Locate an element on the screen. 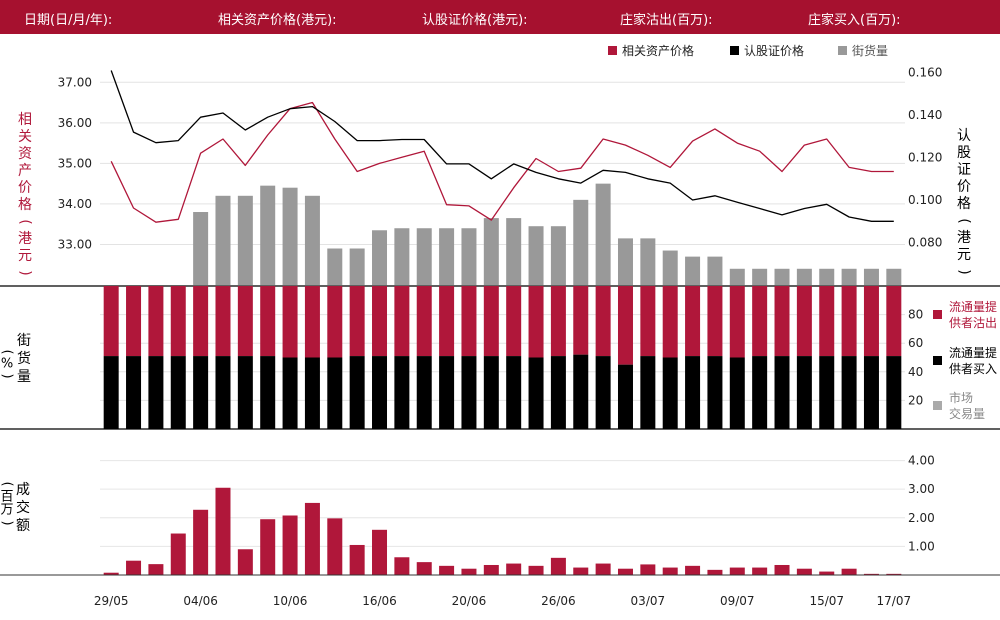 The image size is (1000, 620). turnover-axis-unit-char: ( is located at coordinates (7, 483).